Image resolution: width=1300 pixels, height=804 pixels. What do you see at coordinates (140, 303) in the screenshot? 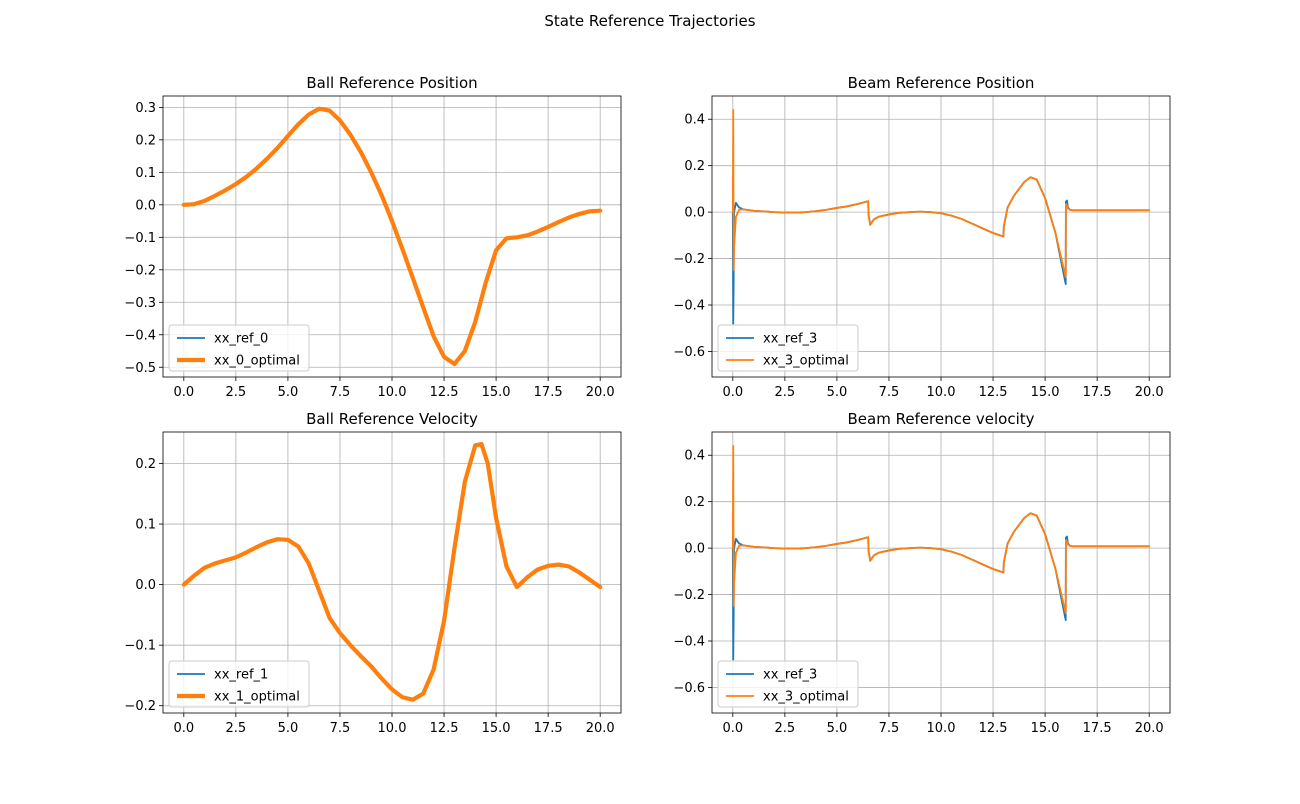
I see `y-tick-label: −0.3` at bounding box center [140, 303].